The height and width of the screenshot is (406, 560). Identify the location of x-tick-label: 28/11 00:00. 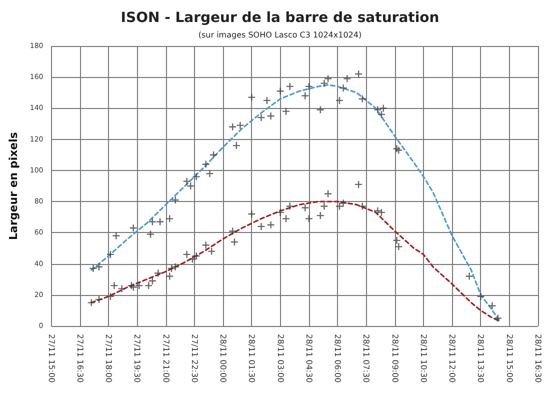
(223, 358).